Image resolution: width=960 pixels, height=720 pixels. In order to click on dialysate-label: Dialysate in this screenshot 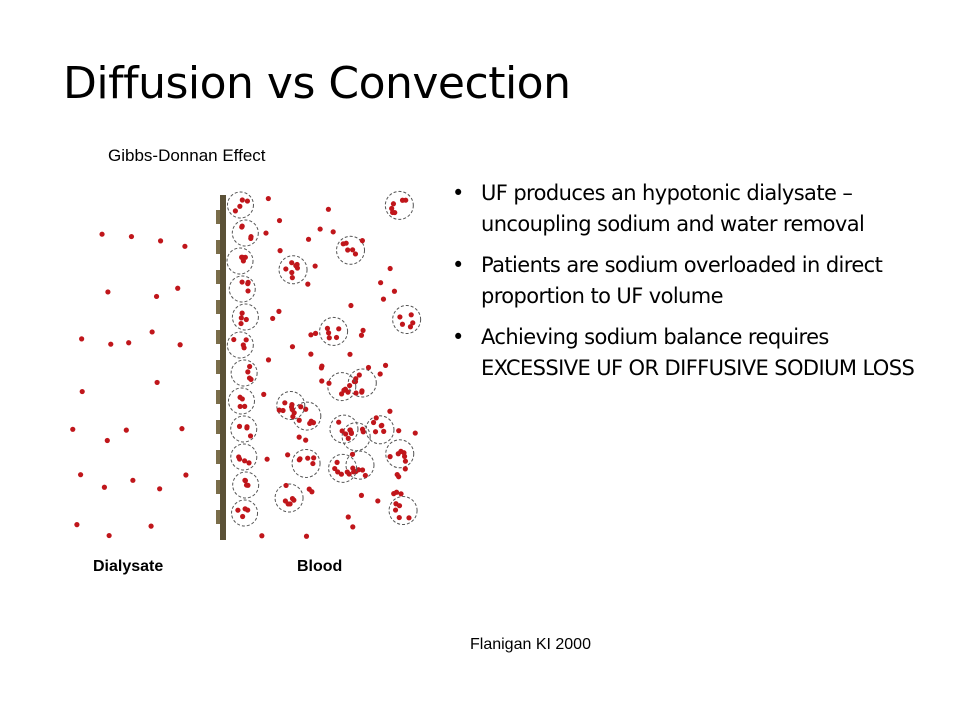, I will do `click(128, 566)`.